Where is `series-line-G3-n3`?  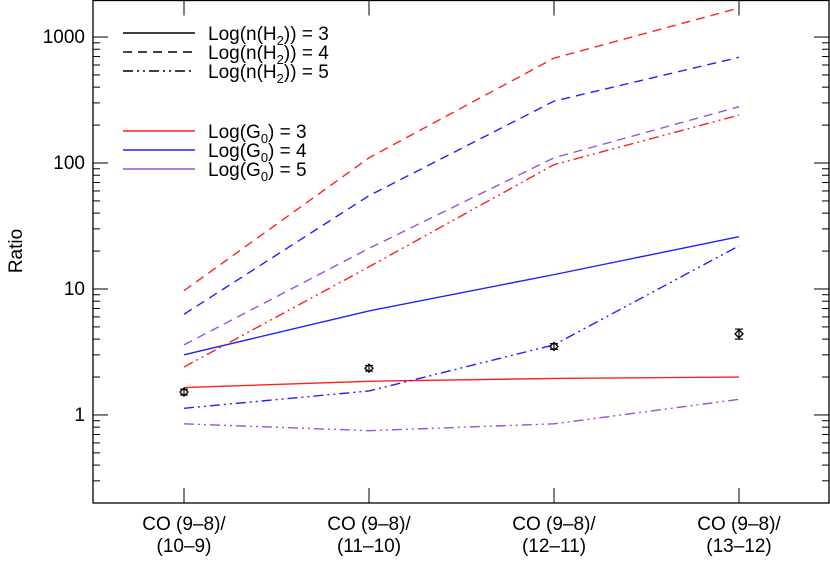 series-line-G3-n3 is located at coordinates (461, 382).